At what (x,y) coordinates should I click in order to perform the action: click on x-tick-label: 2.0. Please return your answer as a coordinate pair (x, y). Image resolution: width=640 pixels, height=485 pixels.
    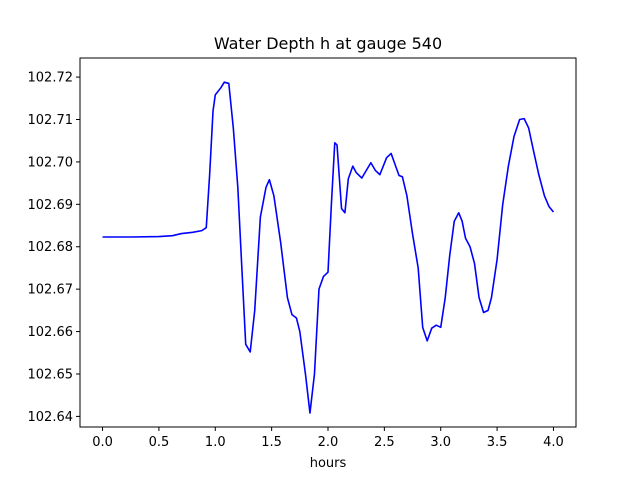
    Looking at the image, I should click on (328, 442).